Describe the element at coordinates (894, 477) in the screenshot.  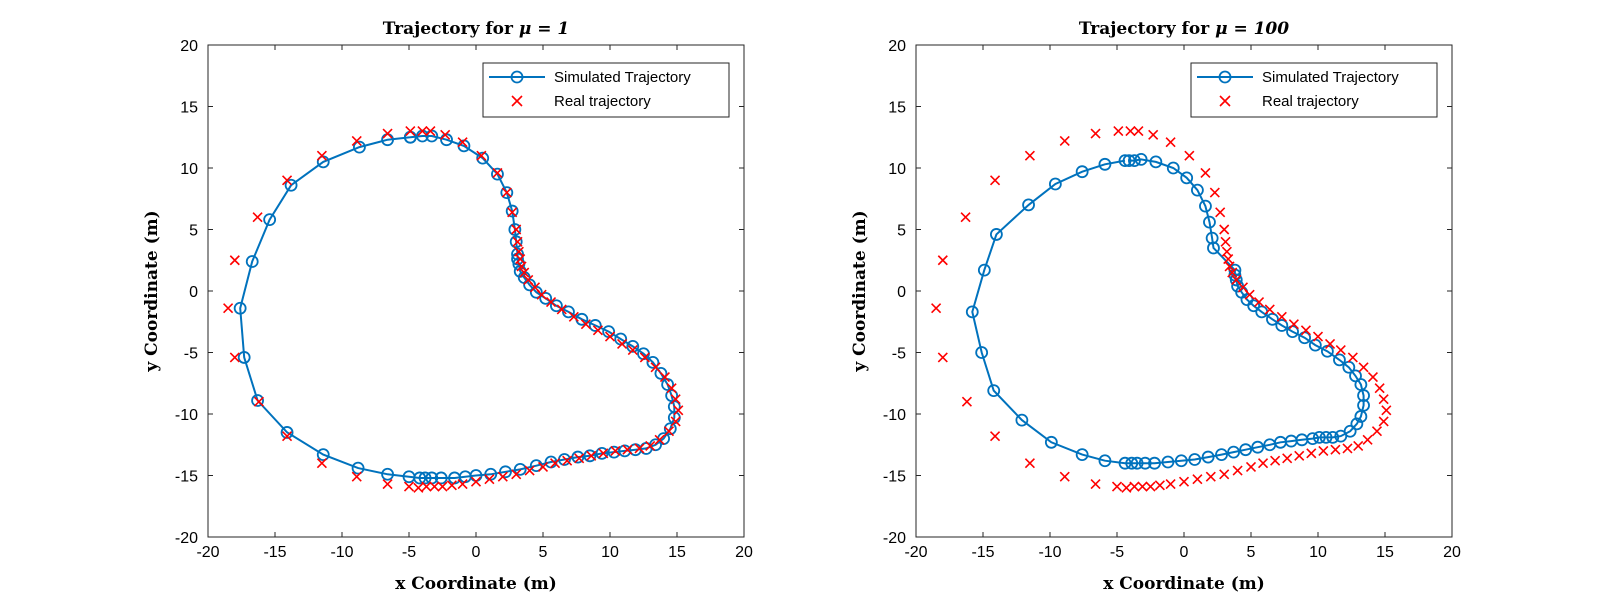
I see `y-tick-label-right-1: -15` at that location.